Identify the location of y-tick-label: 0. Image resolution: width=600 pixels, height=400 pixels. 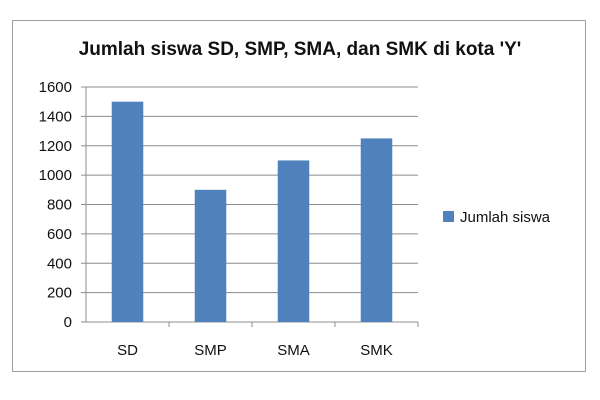
(68, 322).